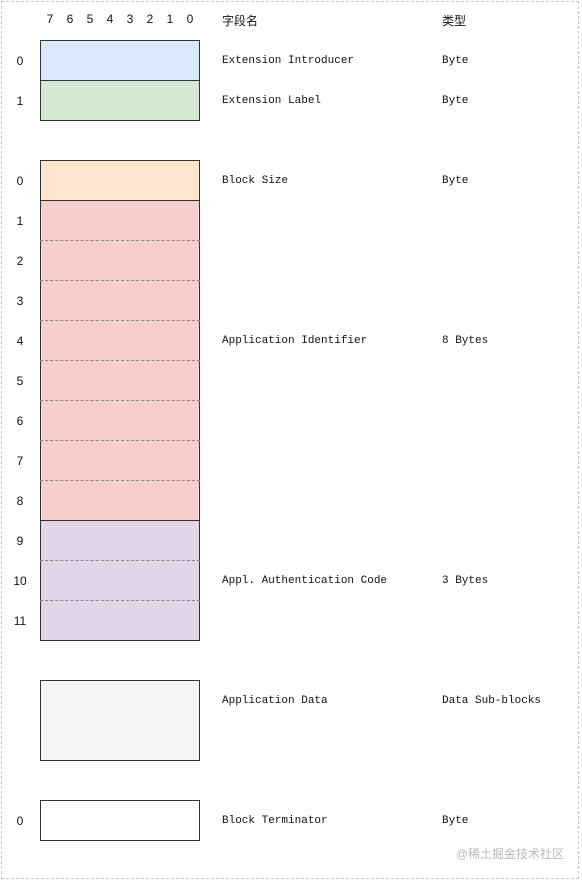  I want to click on bit-6: 6, so click(70, 19).